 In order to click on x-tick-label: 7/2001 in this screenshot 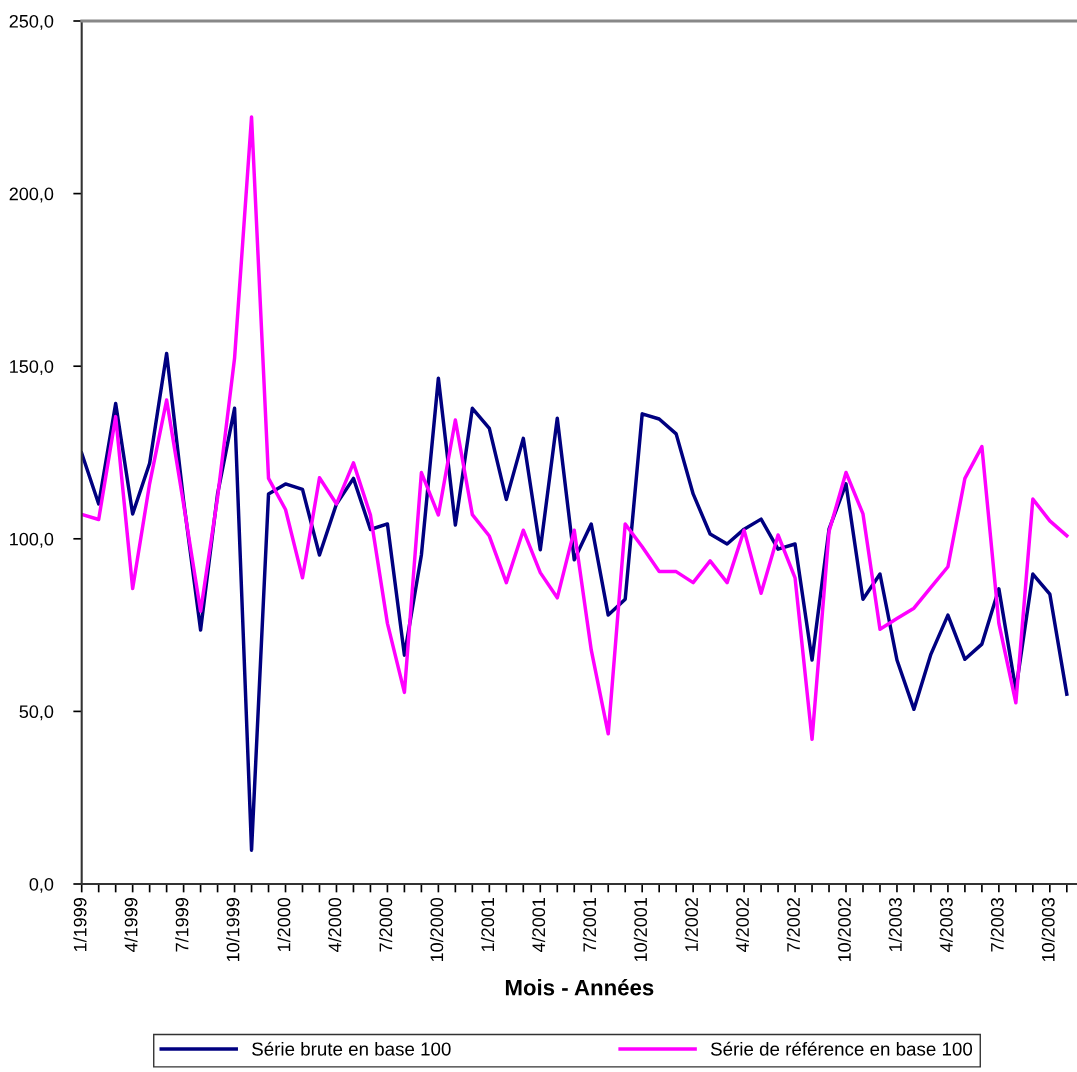, I will do `click(589, 925)`.